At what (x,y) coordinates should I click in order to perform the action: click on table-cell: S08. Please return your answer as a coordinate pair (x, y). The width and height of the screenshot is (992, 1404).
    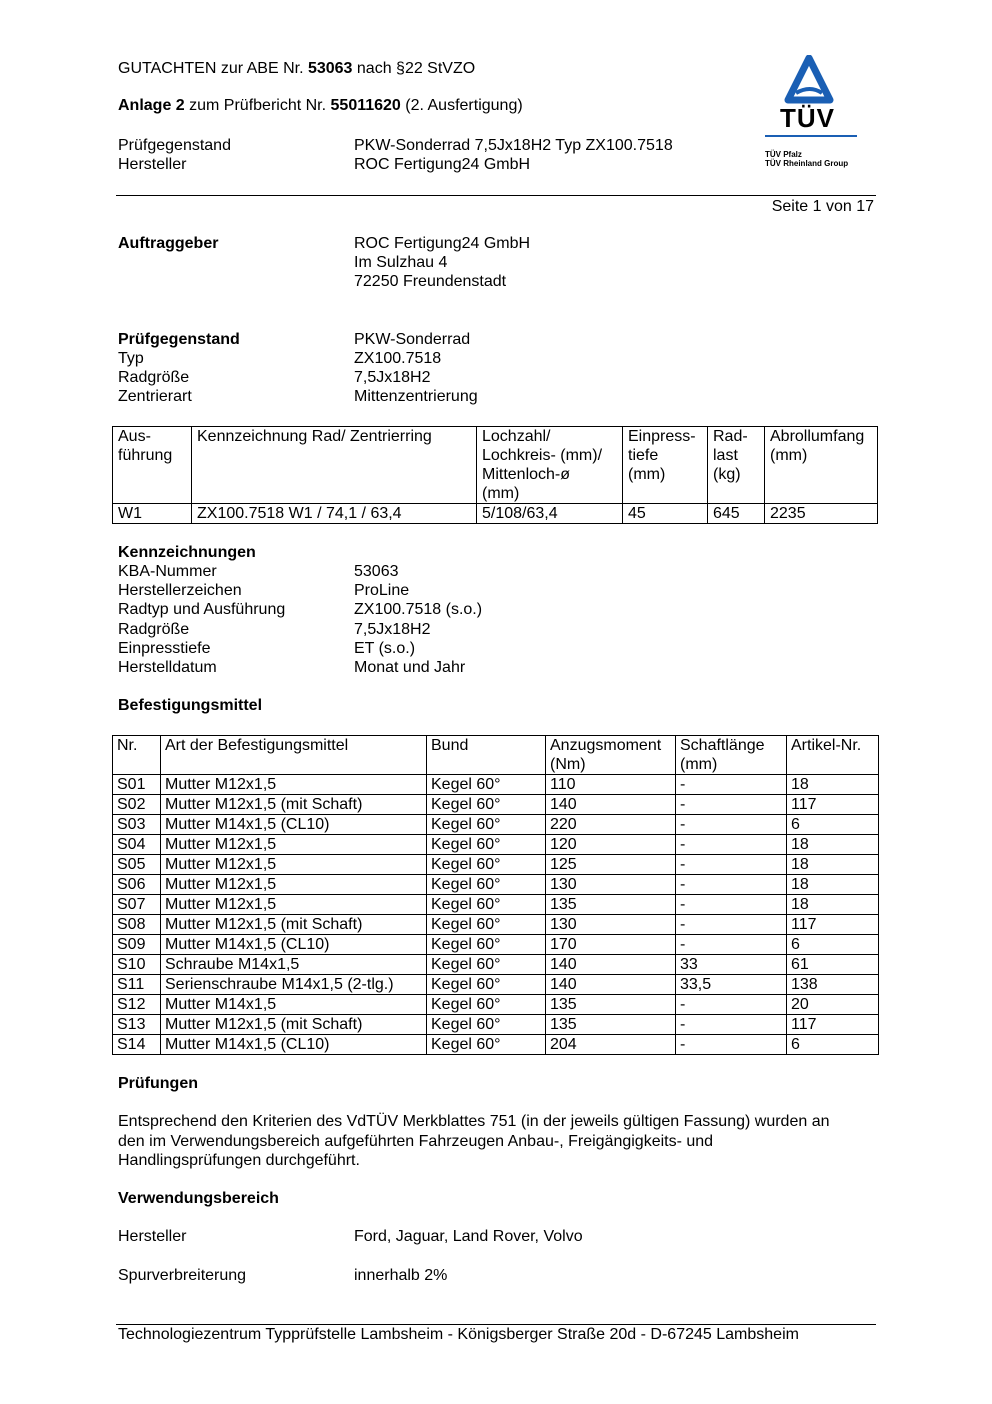
    Looking at the image, I should click on (136, 924).